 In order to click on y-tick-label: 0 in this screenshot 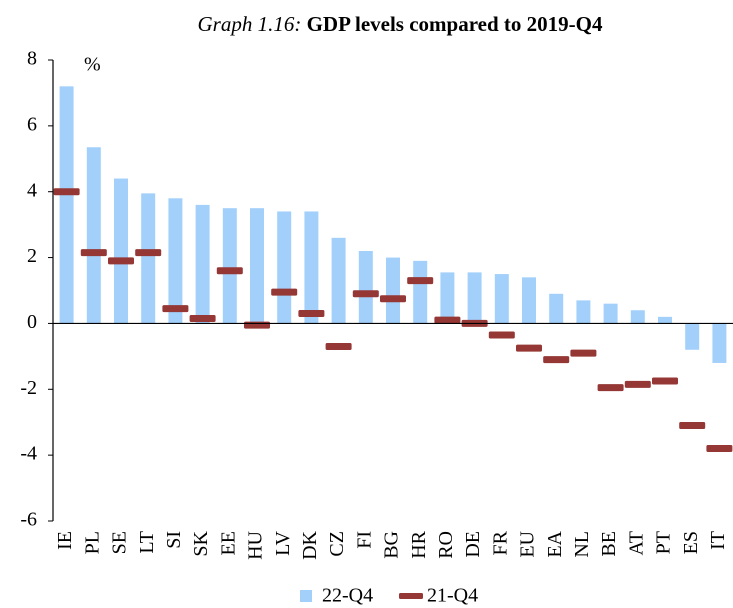, I will do `click(32, 322)`.